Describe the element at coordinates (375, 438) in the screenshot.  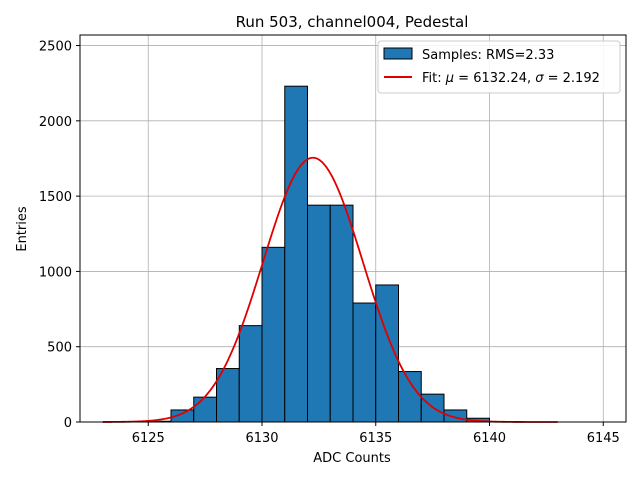
I see `x-tick-label: 6135` at that location.